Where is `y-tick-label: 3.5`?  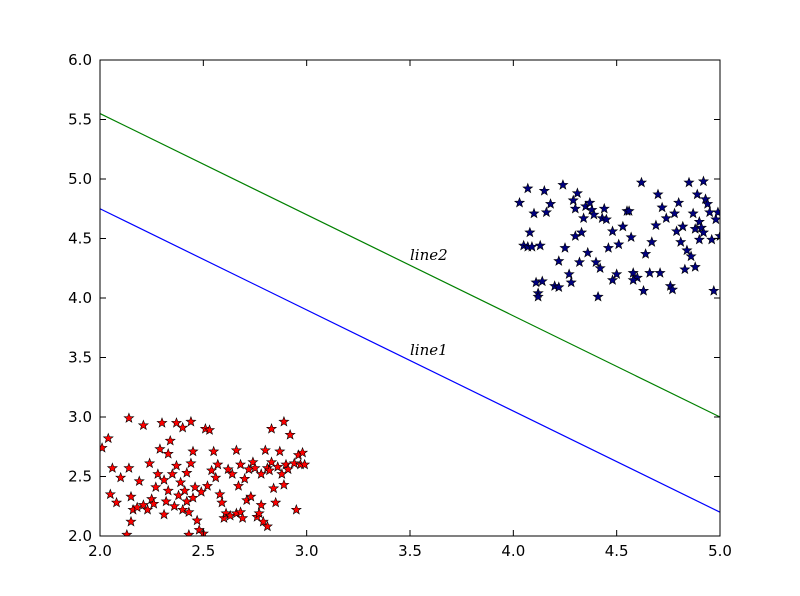 y-tick-label: 3.5 is located at coordinates (80, 358).